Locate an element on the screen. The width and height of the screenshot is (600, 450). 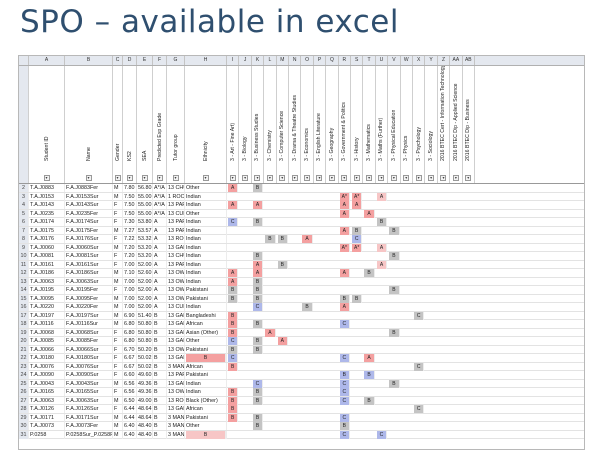
cell-id: T.A.J0175 is located at coordinates (47, 230).